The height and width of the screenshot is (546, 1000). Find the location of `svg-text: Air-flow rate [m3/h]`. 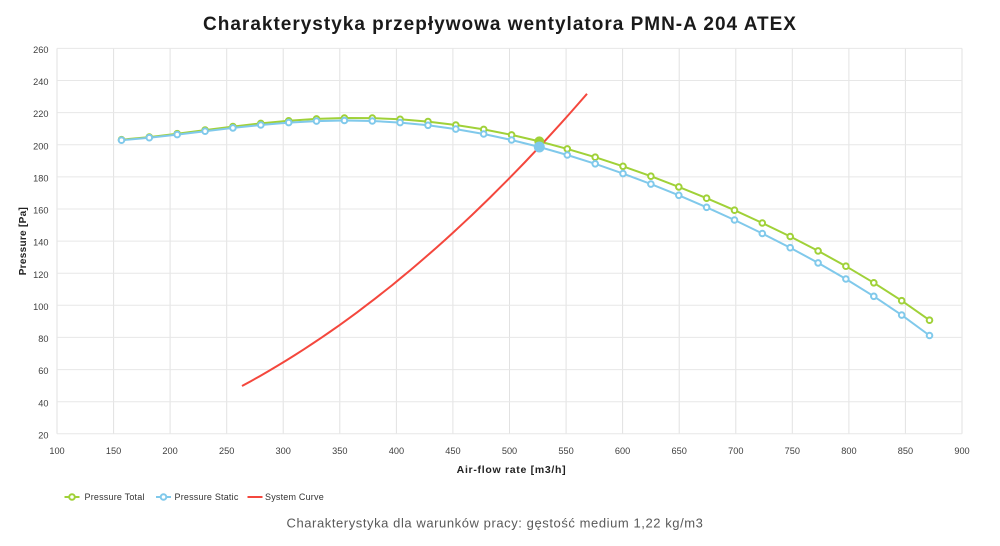

svg-text: Air-flow rate [m3/h] is located at coordinates (512, 470).